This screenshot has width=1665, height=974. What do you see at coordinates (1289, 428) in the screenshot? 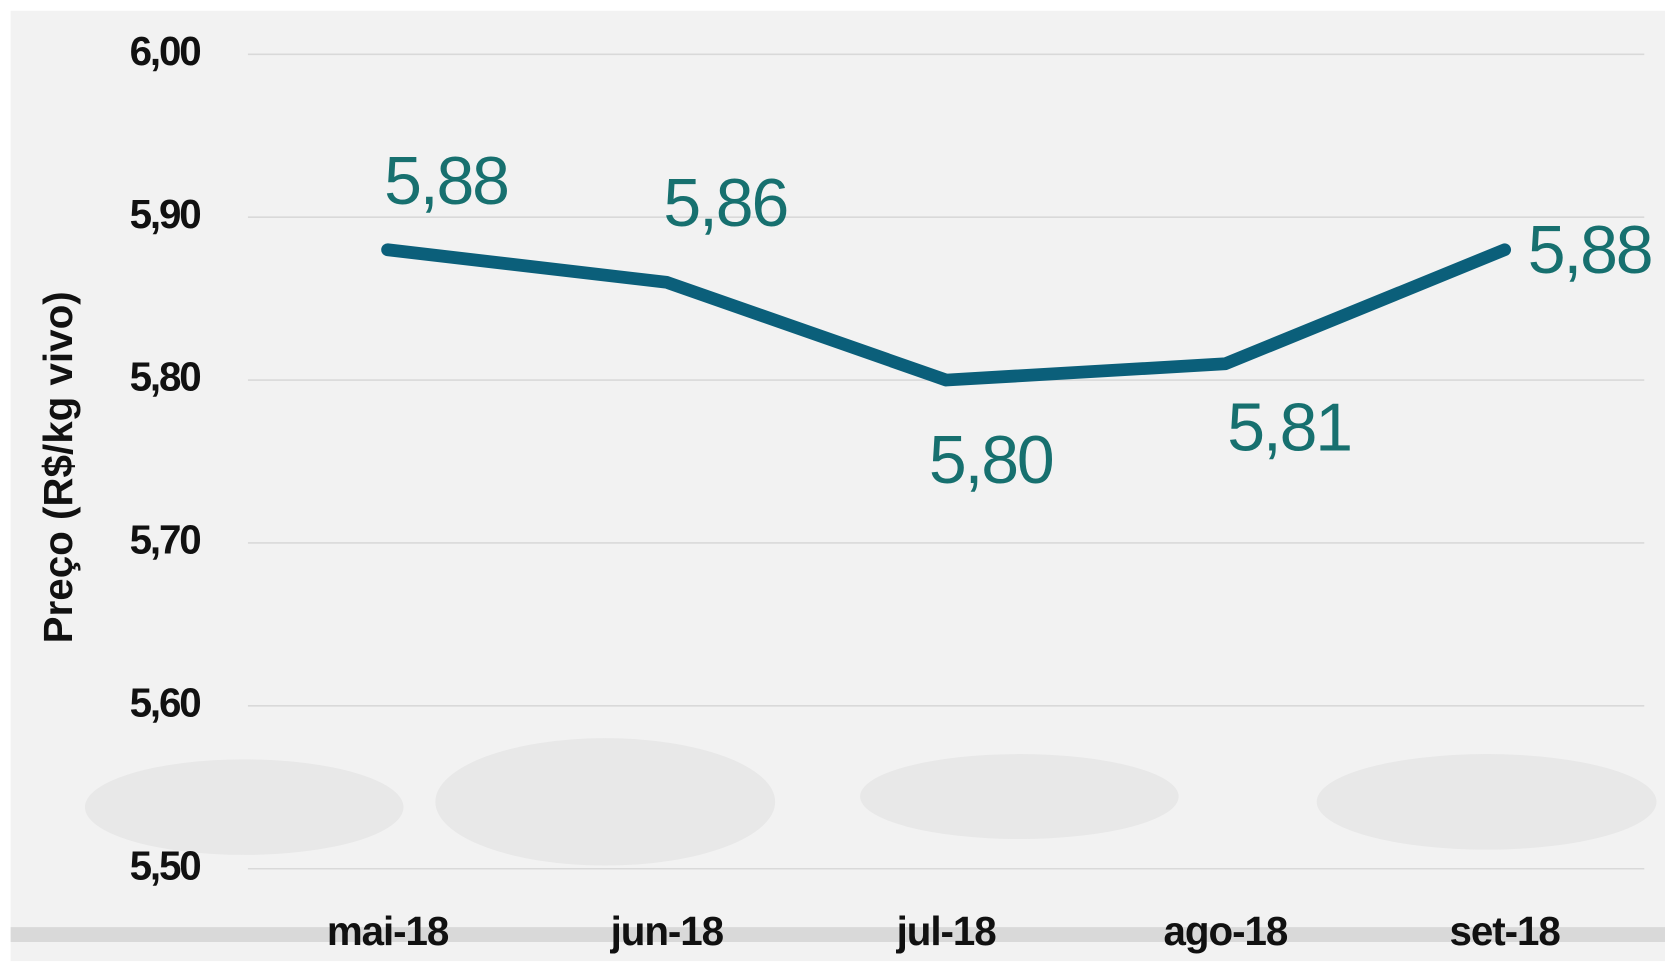
I see `data-label: 5,81` at bounding box center [1289, 428].